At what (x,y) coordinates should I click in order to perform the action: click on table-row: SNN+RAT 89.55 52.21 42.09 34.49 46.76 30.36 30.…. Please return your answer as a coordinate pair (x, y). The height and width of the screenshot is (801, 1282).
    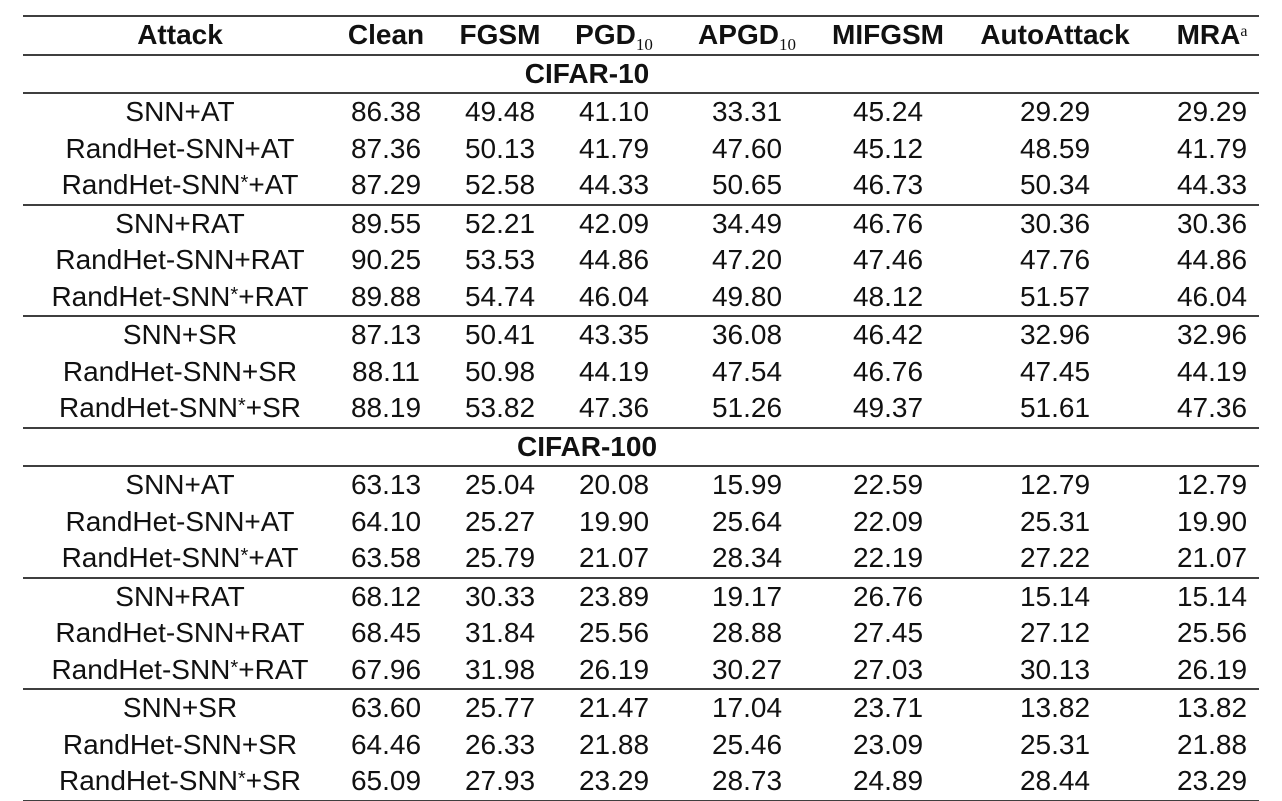
    Looking at the image, I should click on (641, 224).